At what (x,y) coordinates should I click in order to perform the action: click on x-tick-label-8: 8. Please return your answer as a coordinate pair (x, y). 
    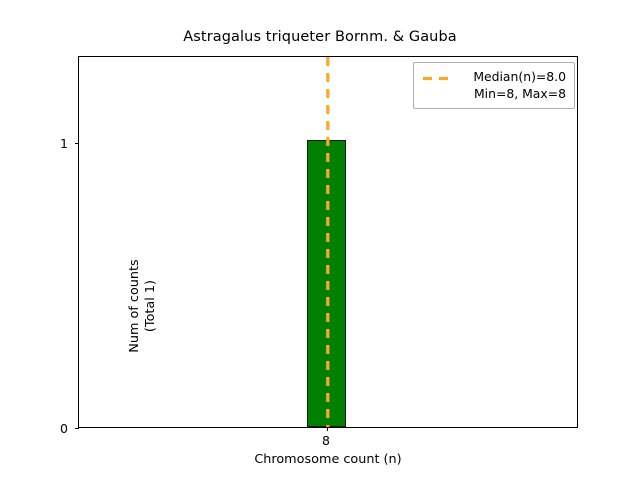
    Looking at the image, I should click on (326, 440).